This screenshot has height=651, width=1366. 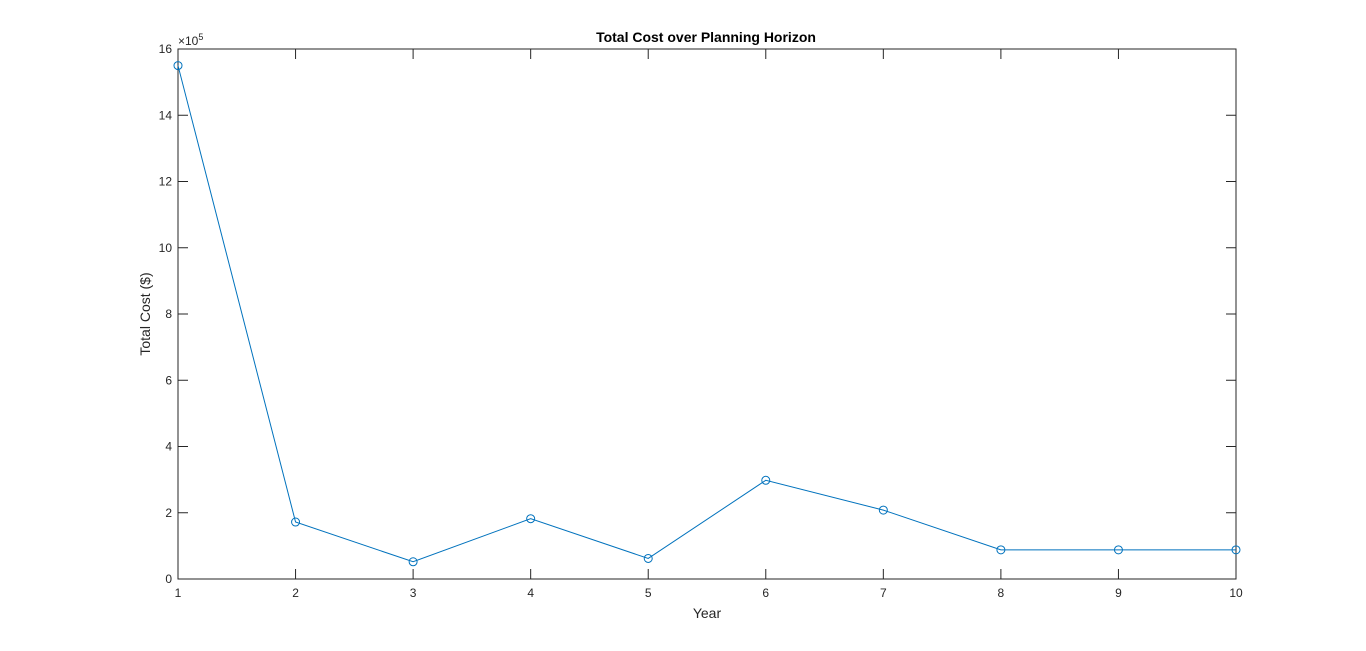 I want to click on y-tick-label: 16, so click(x=166, y=49).